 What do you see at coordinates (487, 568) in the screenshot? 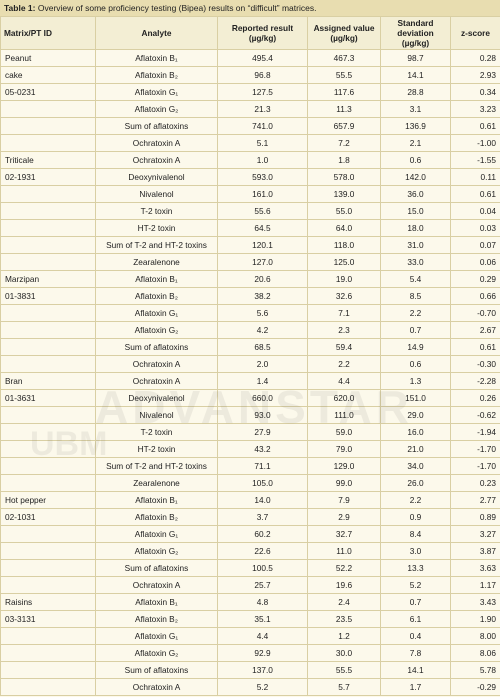
I see `cell-text: 3.63` at bounding box center [487, 568].